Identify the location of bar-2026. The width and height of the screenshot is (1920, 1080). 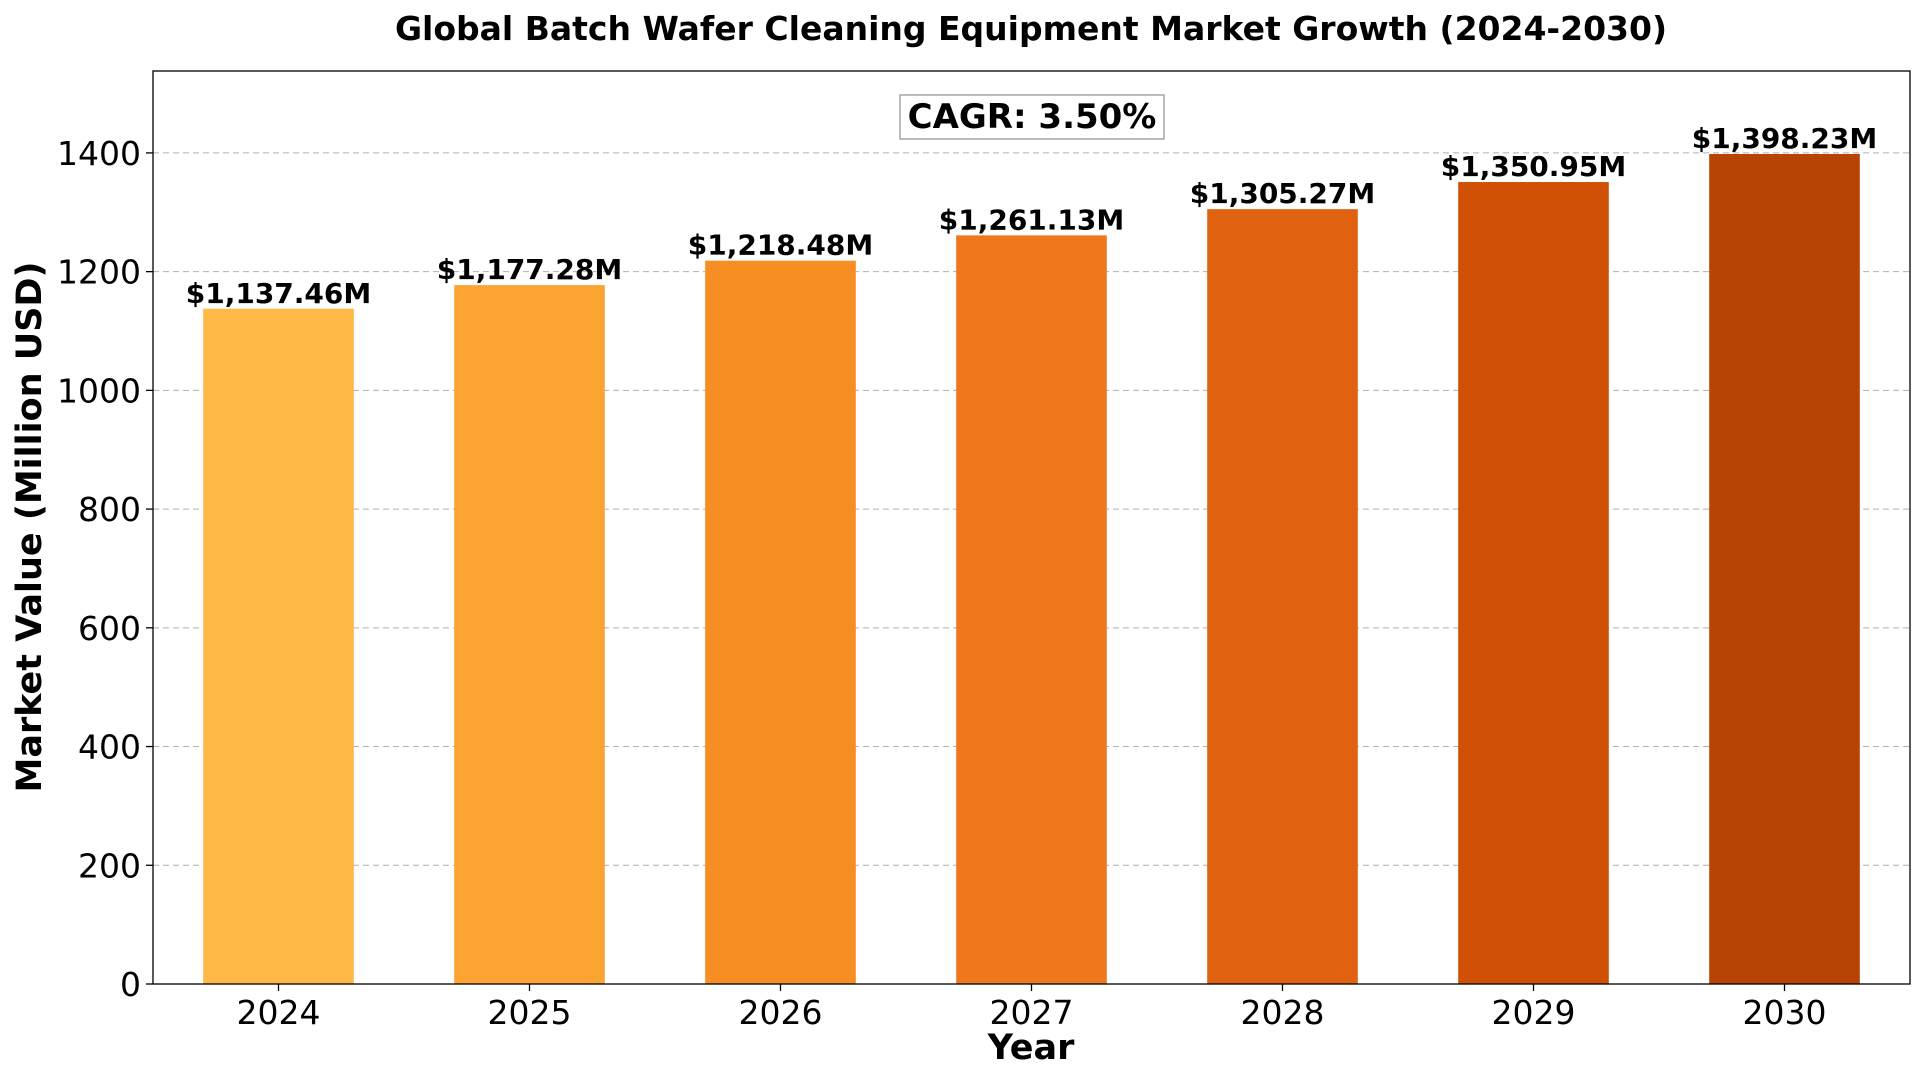
(780, 622).